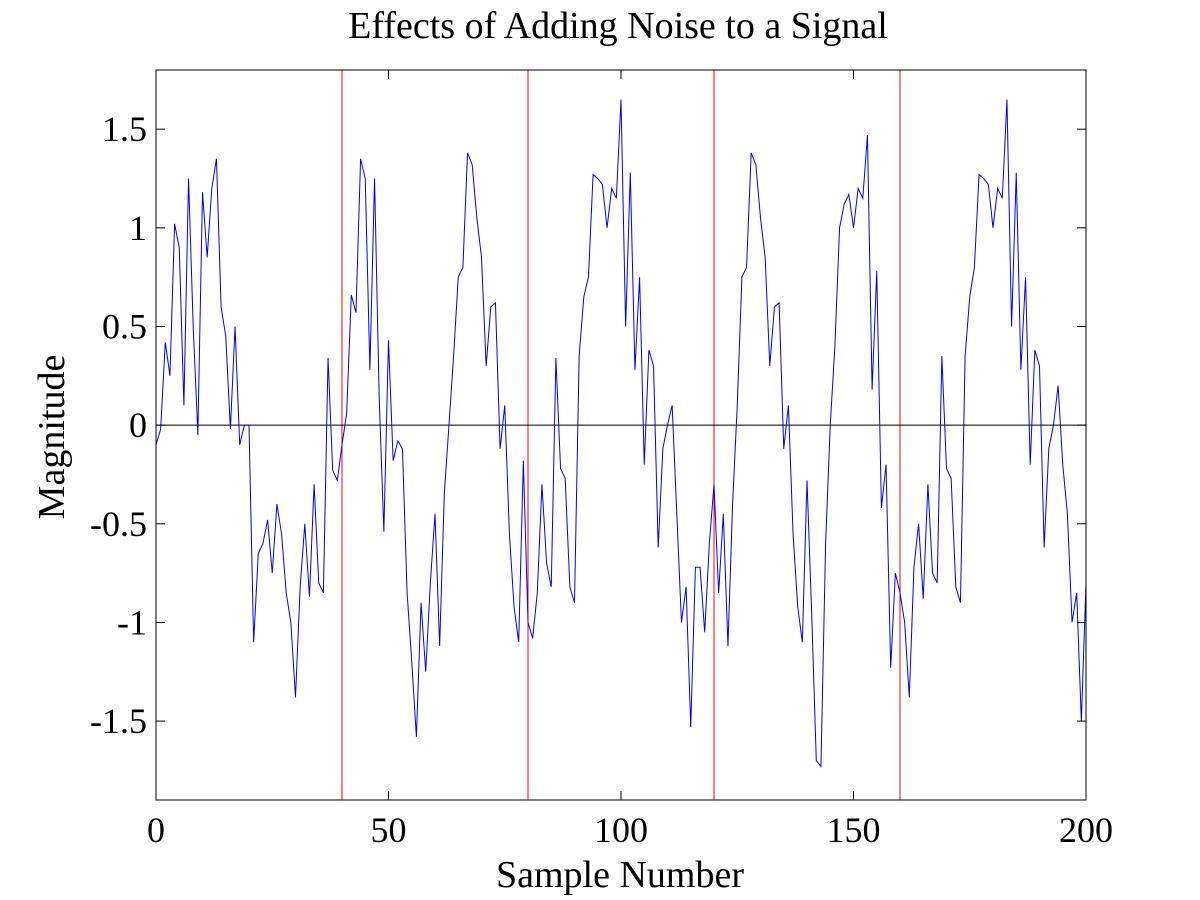 The image size is (1200, 900). What do you see at coordinates (618, 26) in the screenshot?
I see `chart-title: Effects of Adding Noise to a Signal` at bounding box center [618, 26].